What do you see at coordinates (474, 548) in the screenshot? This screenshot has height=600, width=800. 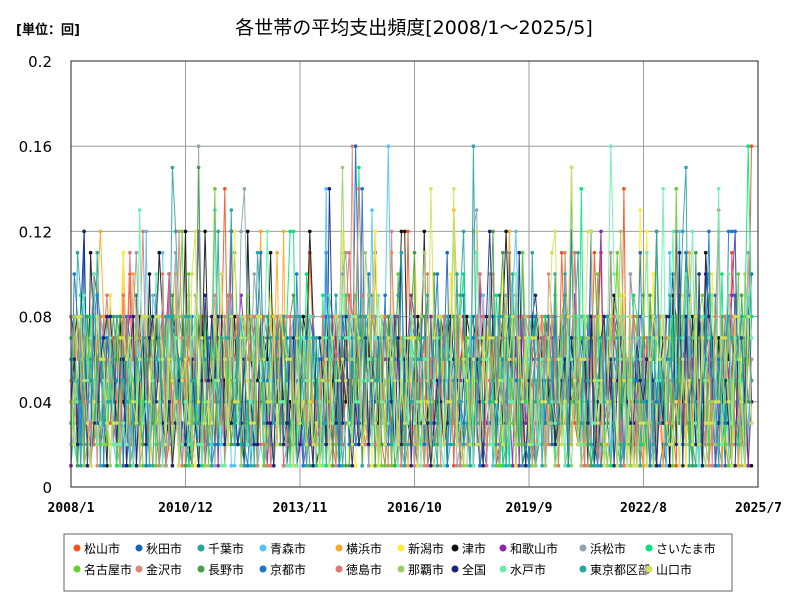 I see `legend-label: 津市` at bounding box center [474, 548].